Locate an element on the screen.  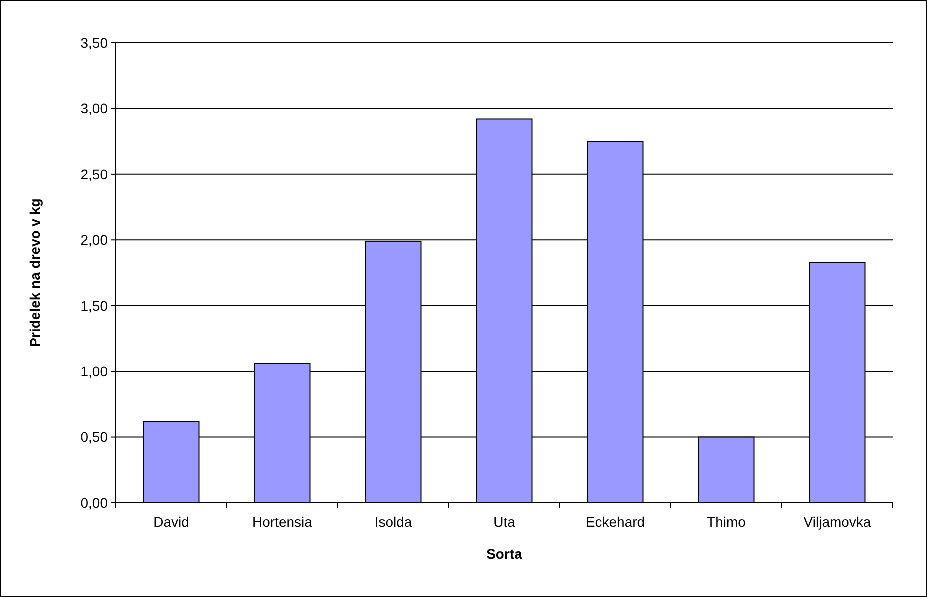
x-tick-label: Viljamovka is located at coordinates (838, 522).